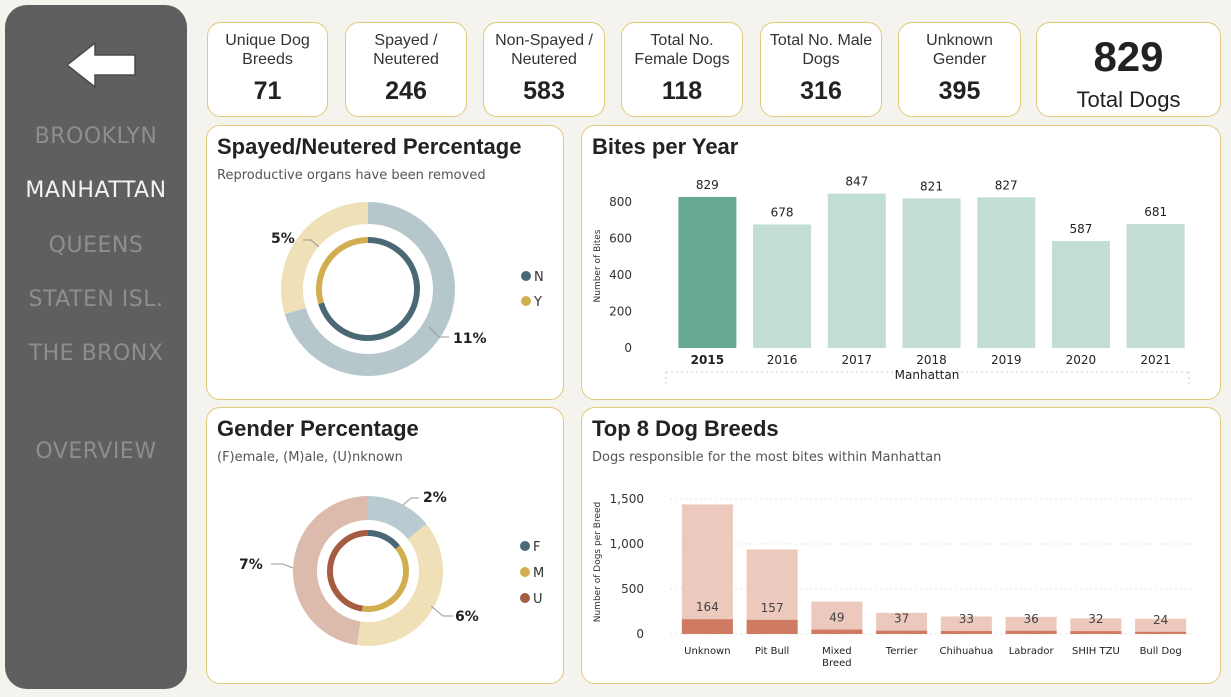  What do you see at coordinates (1128, 99) in the screenshot?
I see `total-dogs-label: Total Dogs` at bounding box center [1128, 99].